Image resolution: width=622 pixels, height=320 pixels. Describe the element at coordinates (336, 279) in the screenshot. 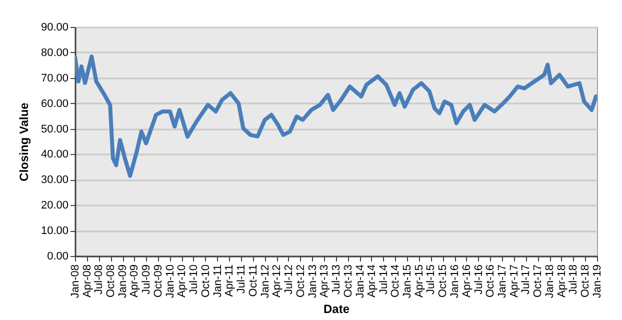

I see `x-tick-label: Jul-13` at that location.